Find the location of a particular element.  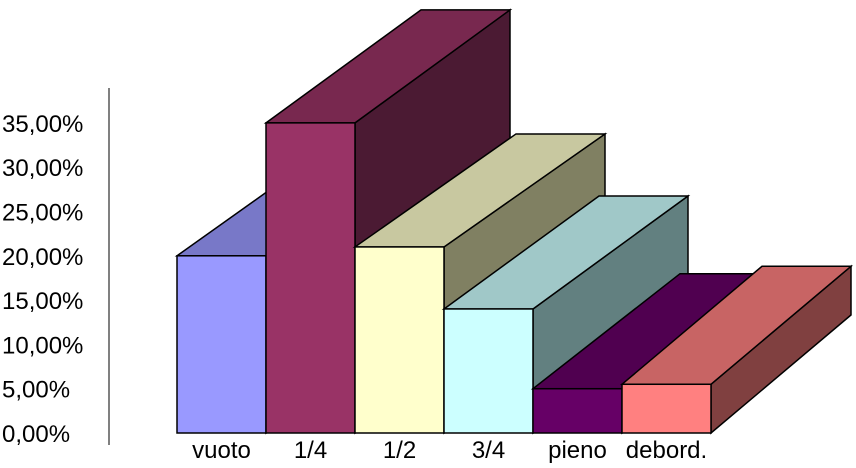

y-tick-label: 5,00% is located at coordinates (36, 390).